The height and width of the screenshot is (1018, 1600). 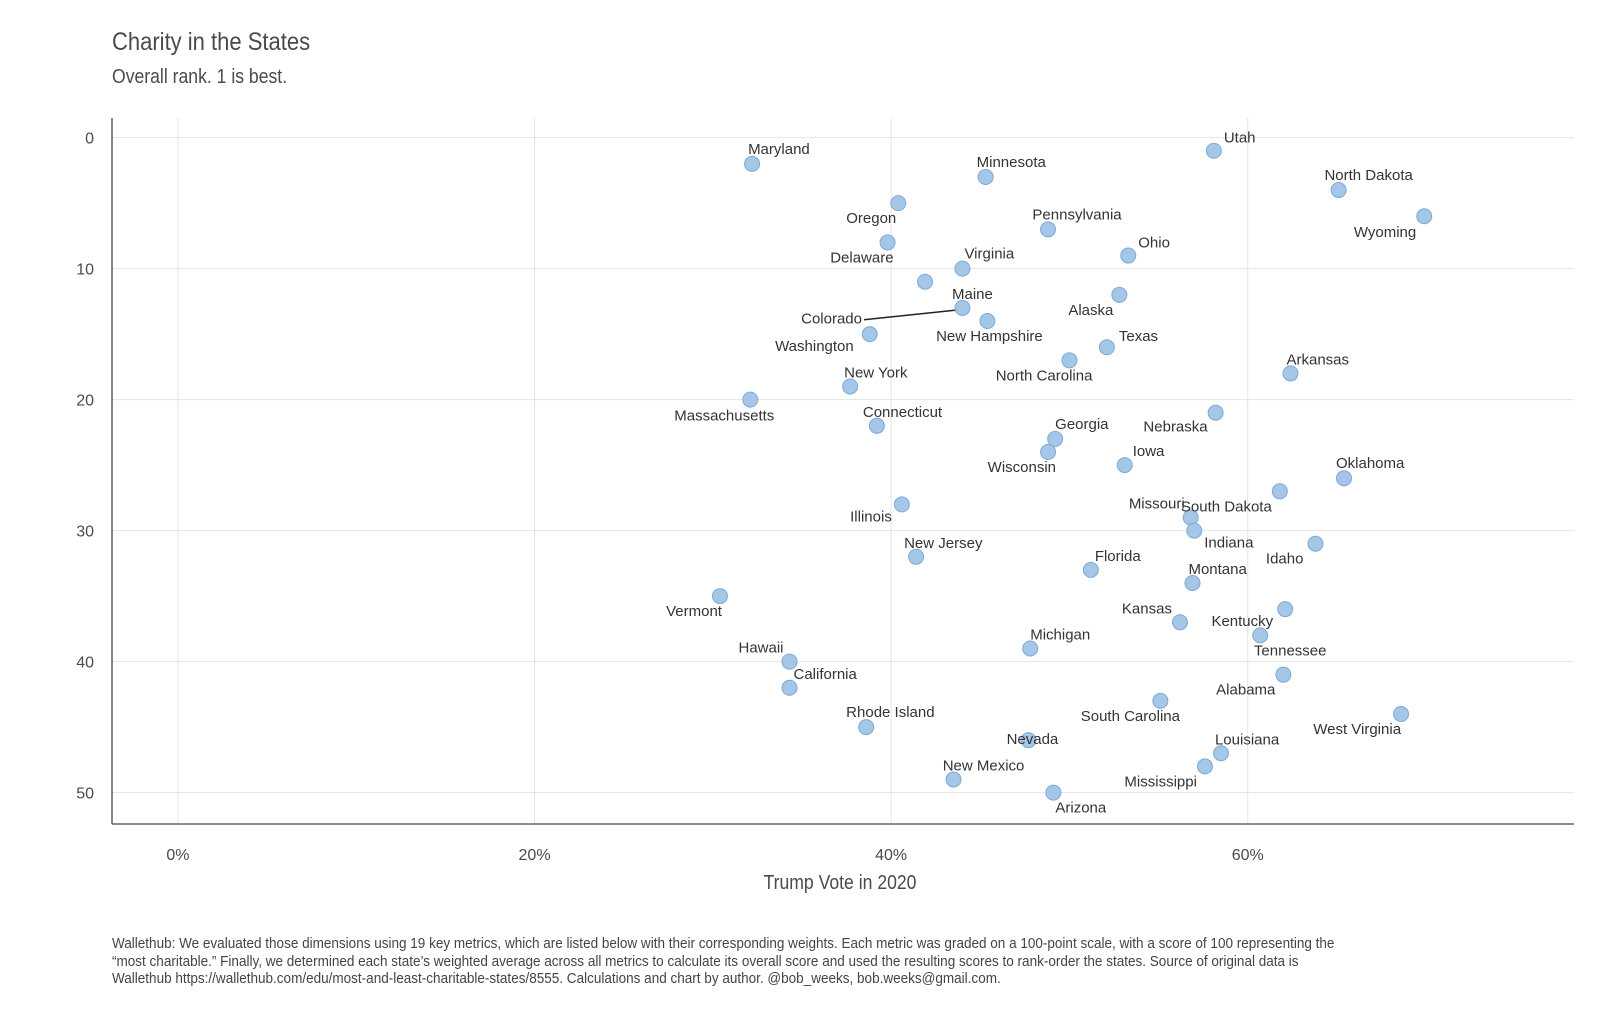 I want to click on point-label: Arkansas, so click(x=1318, y=359).